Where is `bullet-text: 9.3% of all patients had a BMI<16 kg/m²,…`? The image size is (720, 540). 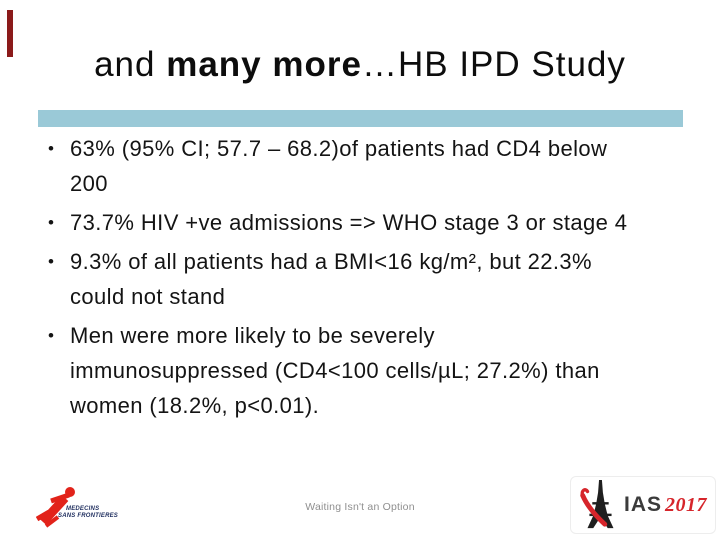 bullet-text: 9.3% of all patients had a BMI<16 kg/m²,… is located at coordinates (331, 279).